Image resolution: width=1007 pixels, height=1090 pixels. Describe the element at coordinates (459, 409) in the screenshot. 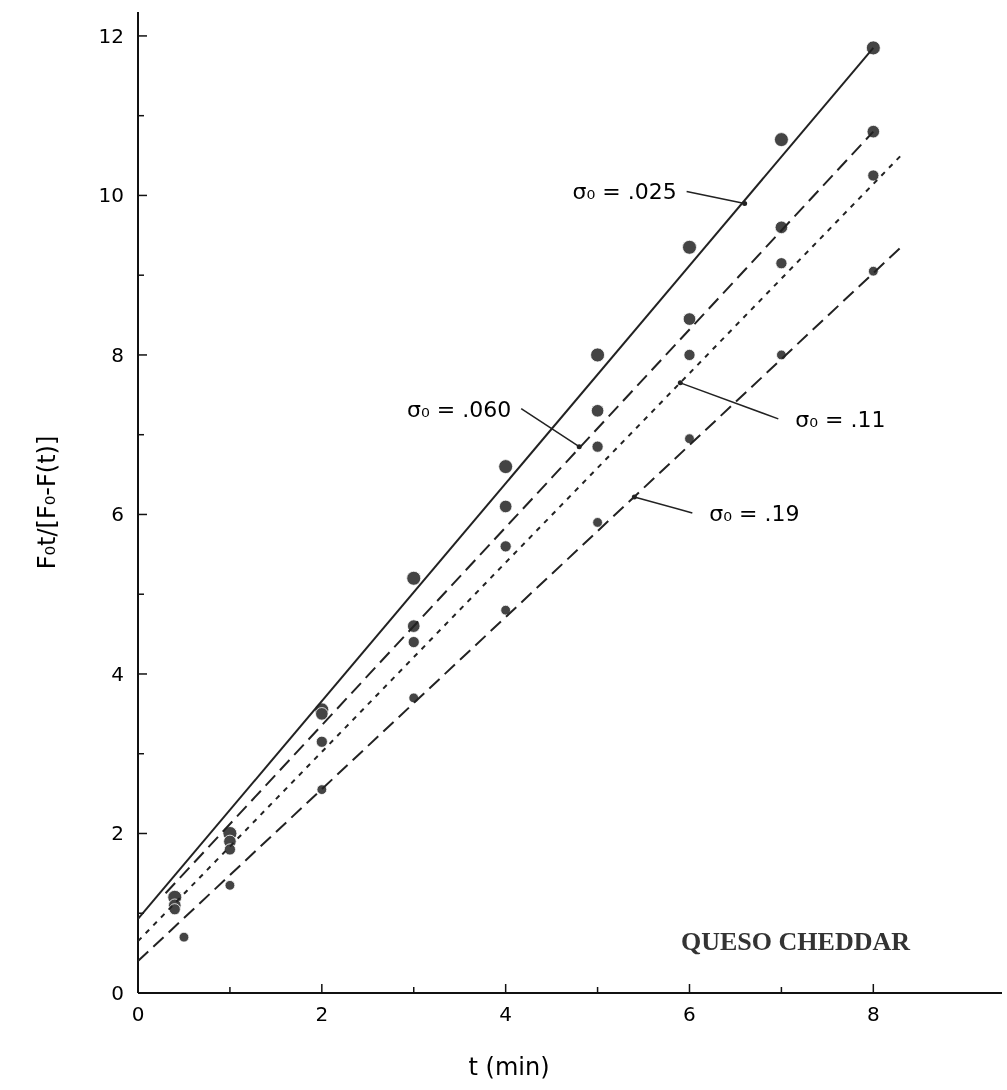

I see `annotation: σ₀ = .060` at that location.